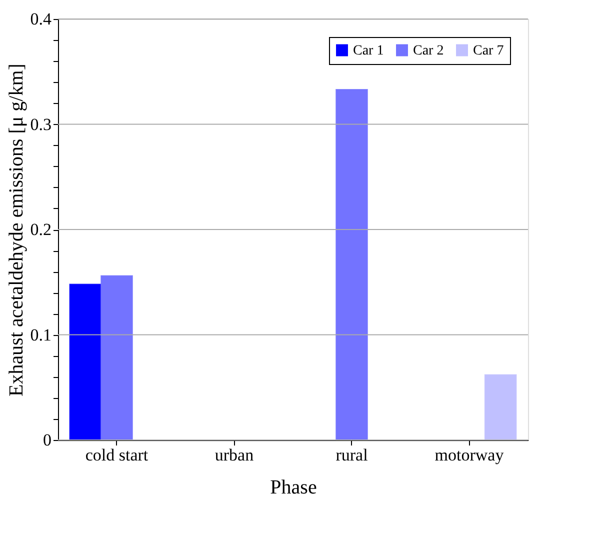  I want to click on y-tick-label: 0.1, so click(41, 334).